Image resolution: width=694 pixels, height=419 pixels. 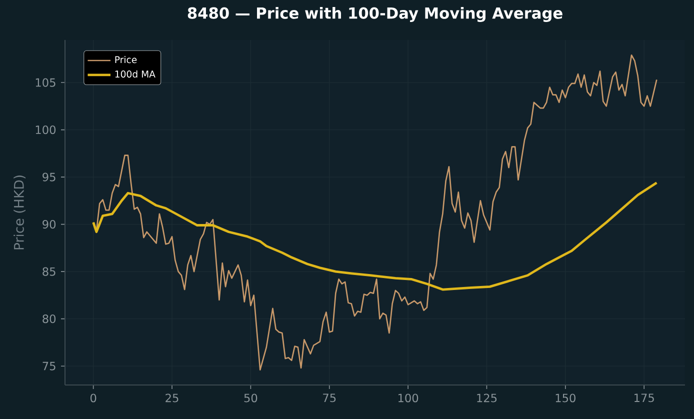 I want to click on x-tick-label: 150, so click(x=566, y=398).